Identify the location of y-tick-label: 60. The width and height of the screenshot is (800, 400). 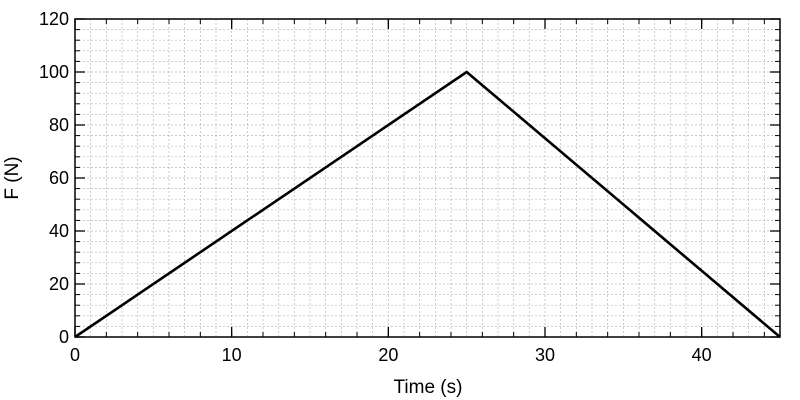
(59, 178).